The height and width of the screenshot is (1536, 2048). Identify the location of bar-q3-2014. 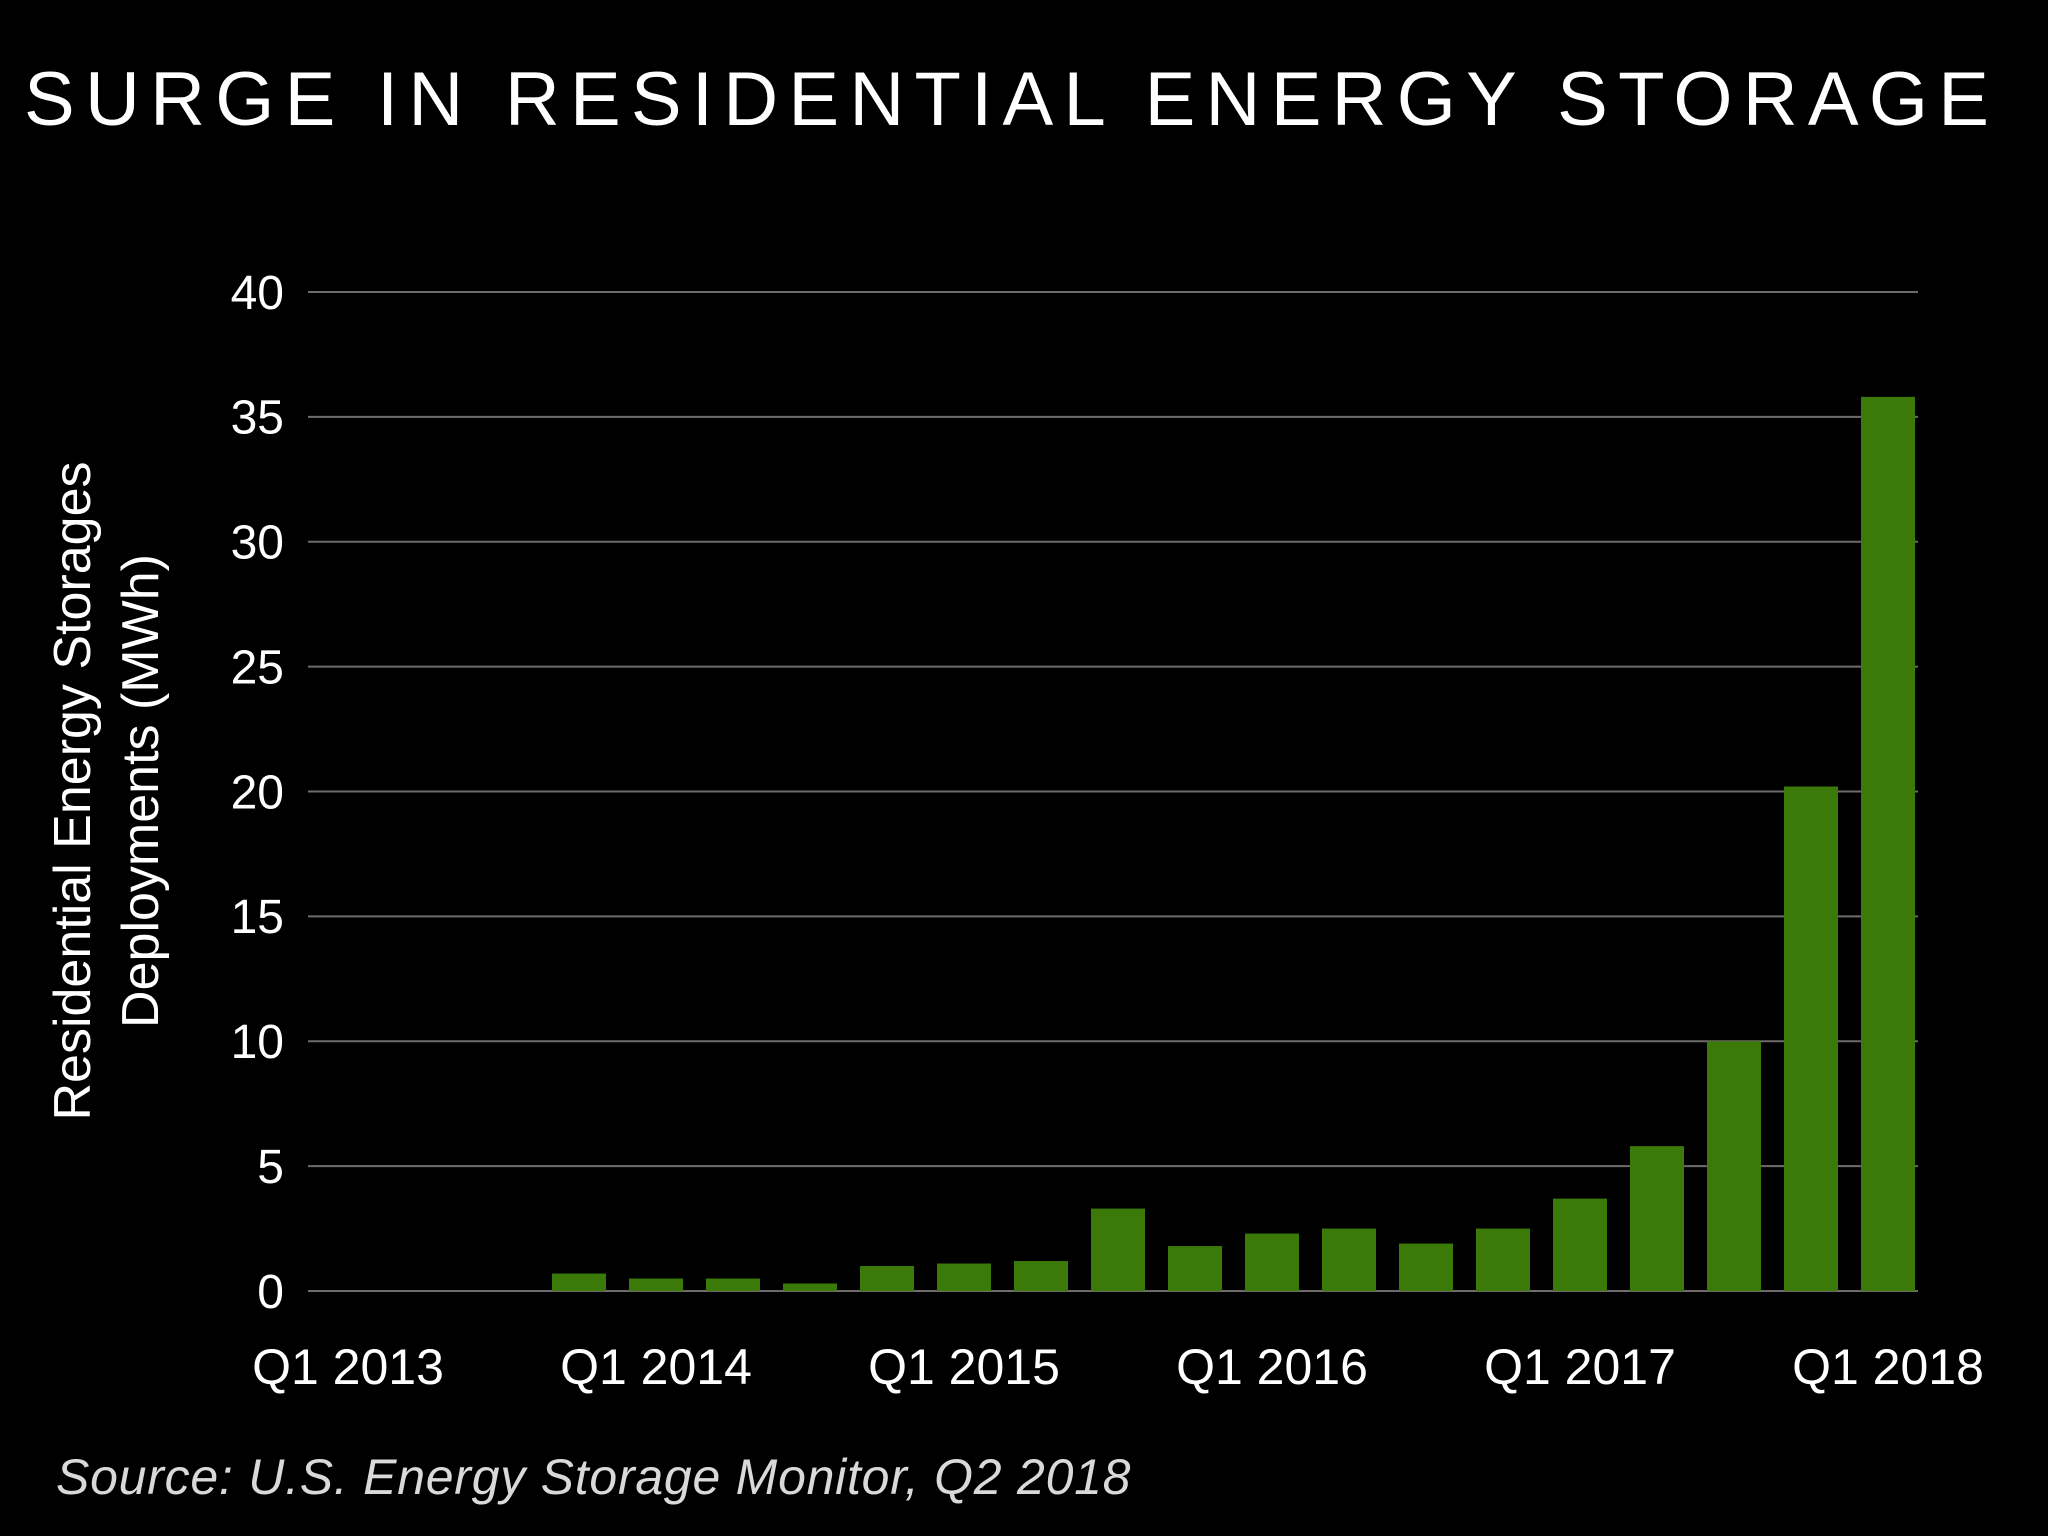
(810, 1287).